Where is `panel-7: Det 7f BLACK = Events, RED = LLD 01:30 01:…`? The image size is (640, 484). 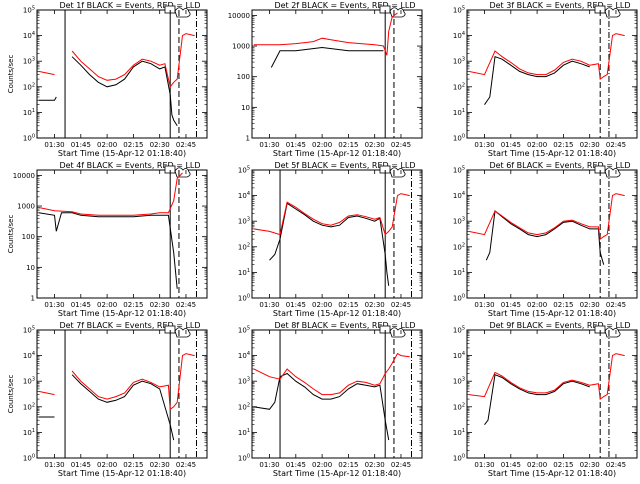 panel-7: Det 7f BLACK = Events, RED = LLD 01:30 01:… is located at coordinates (107, 399).